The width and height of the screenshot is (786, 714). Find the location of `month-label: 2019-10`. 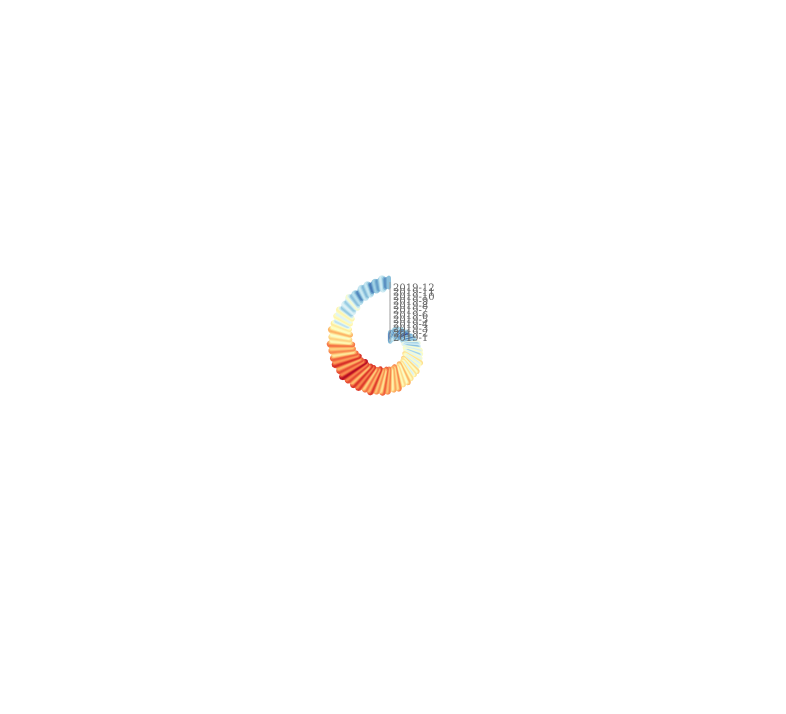

month-label: 2019-10 is located at coordinates (414, 297).